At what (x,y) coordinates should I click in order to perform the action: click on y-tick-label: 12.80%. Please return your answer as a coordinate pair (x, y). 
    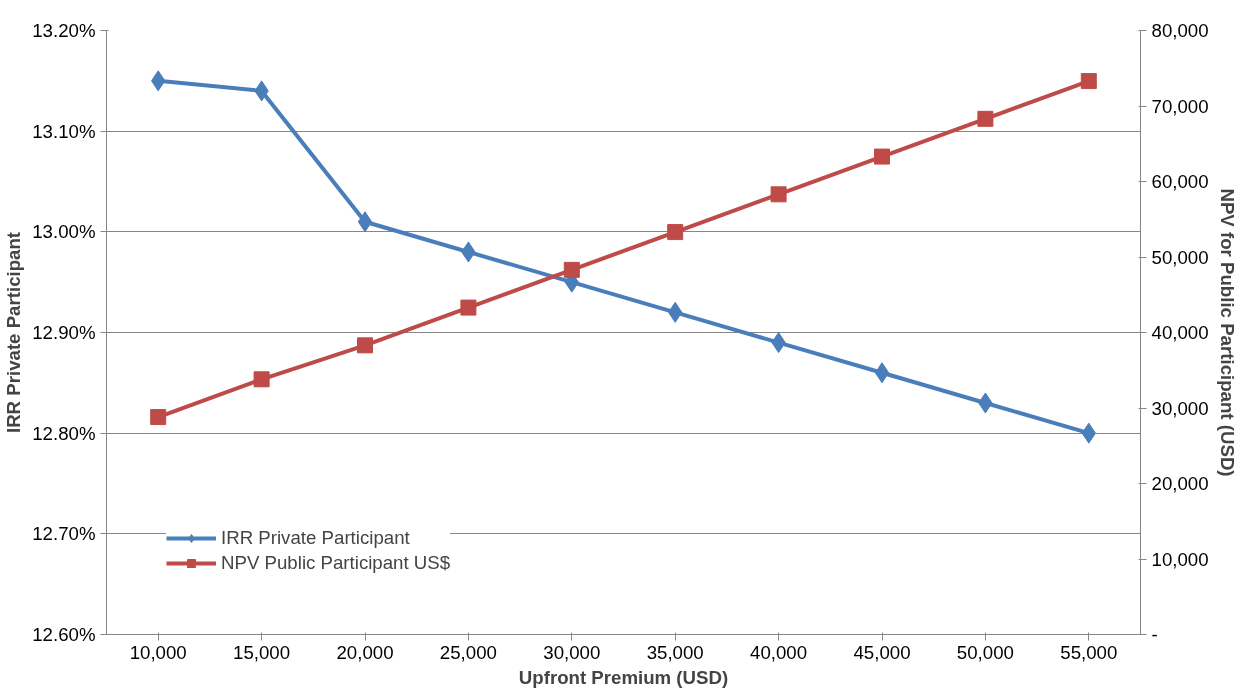
    Looking at the image, I should click on (64, 433).